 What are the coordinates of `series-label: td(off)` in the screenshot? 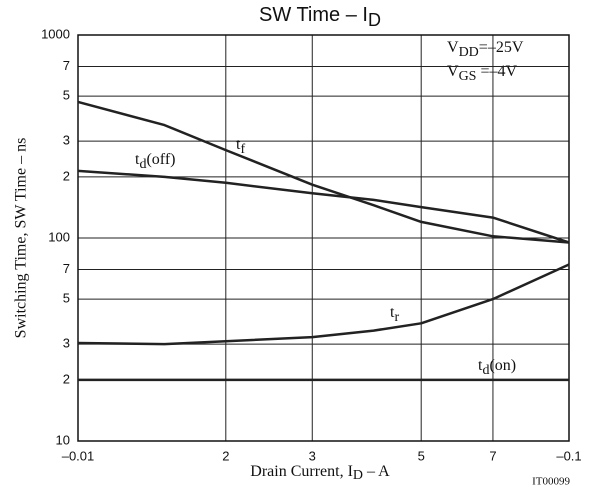 It's located at (155, 162).